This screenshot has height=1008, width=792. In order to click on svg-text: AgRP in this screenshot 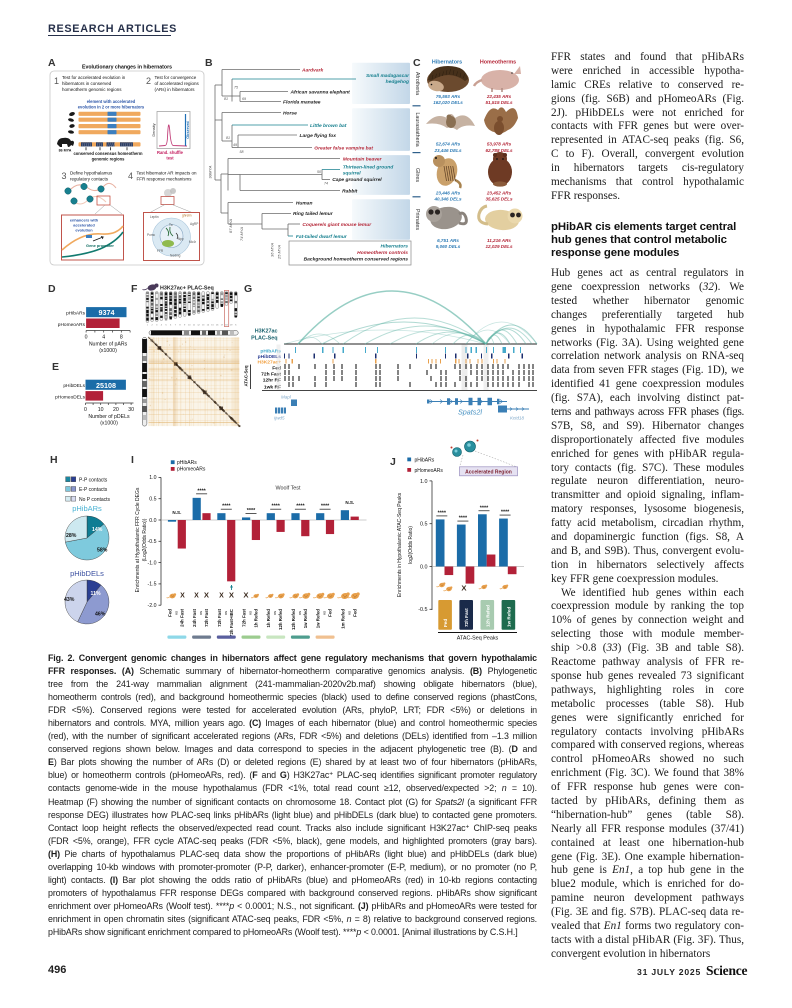, I will do `click(194, 224)`.